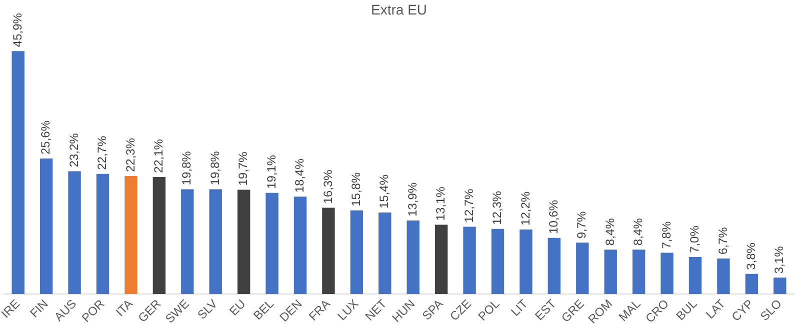 This screenshot has height=330, width=800. What do you see at coordinates (39, 308) in the screenshot?
I see `x-tick-label: FIN` at bounding box center [39, 308].